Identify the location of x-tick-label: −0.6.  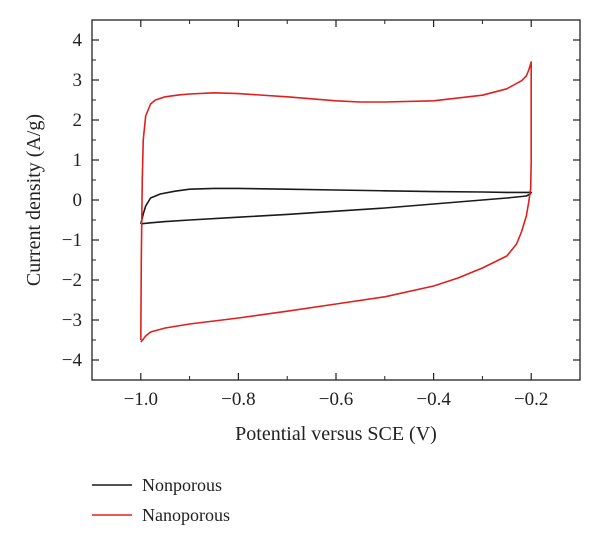
(336, 399).